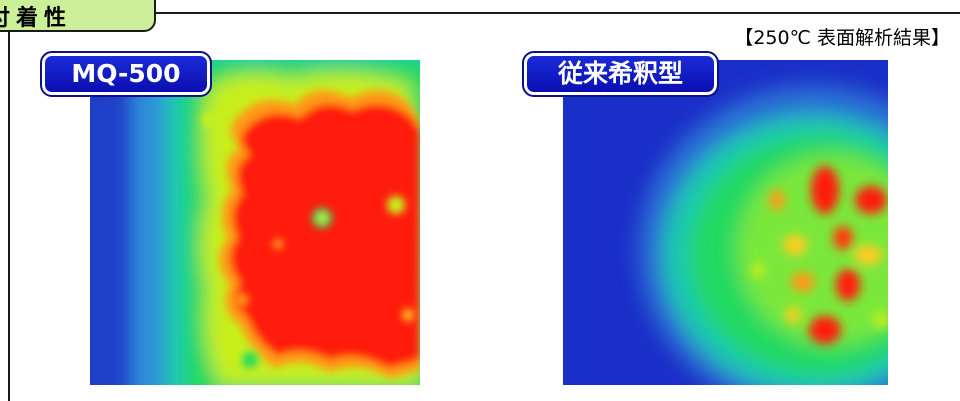 The width and height of the screenshot is (960, 401). What do you see at coordinates (558, 13) in the screenshot?
I see `header-divider` at bounding box center [558, 13].